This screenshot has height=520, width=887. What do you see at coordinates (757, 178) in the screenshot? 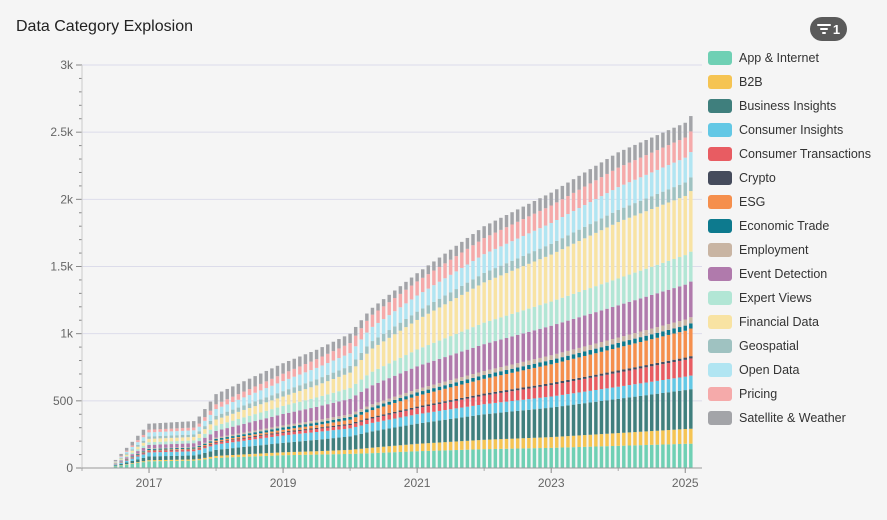
I see `legend-label: Crypto` at bounding box center [757, 178].